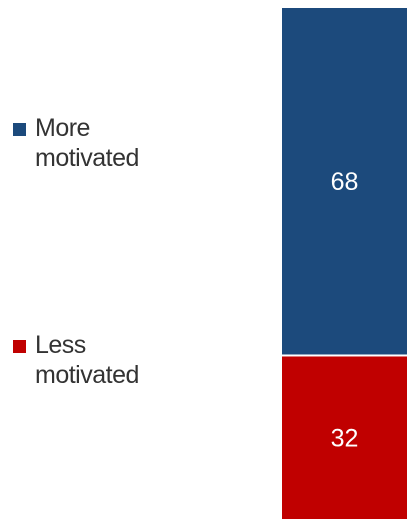 This screenshot has height=519, width=407. Describe the element at coordinates (19, 346) in the screenshot. I see `legend-swatch-less-motivated` at that location.